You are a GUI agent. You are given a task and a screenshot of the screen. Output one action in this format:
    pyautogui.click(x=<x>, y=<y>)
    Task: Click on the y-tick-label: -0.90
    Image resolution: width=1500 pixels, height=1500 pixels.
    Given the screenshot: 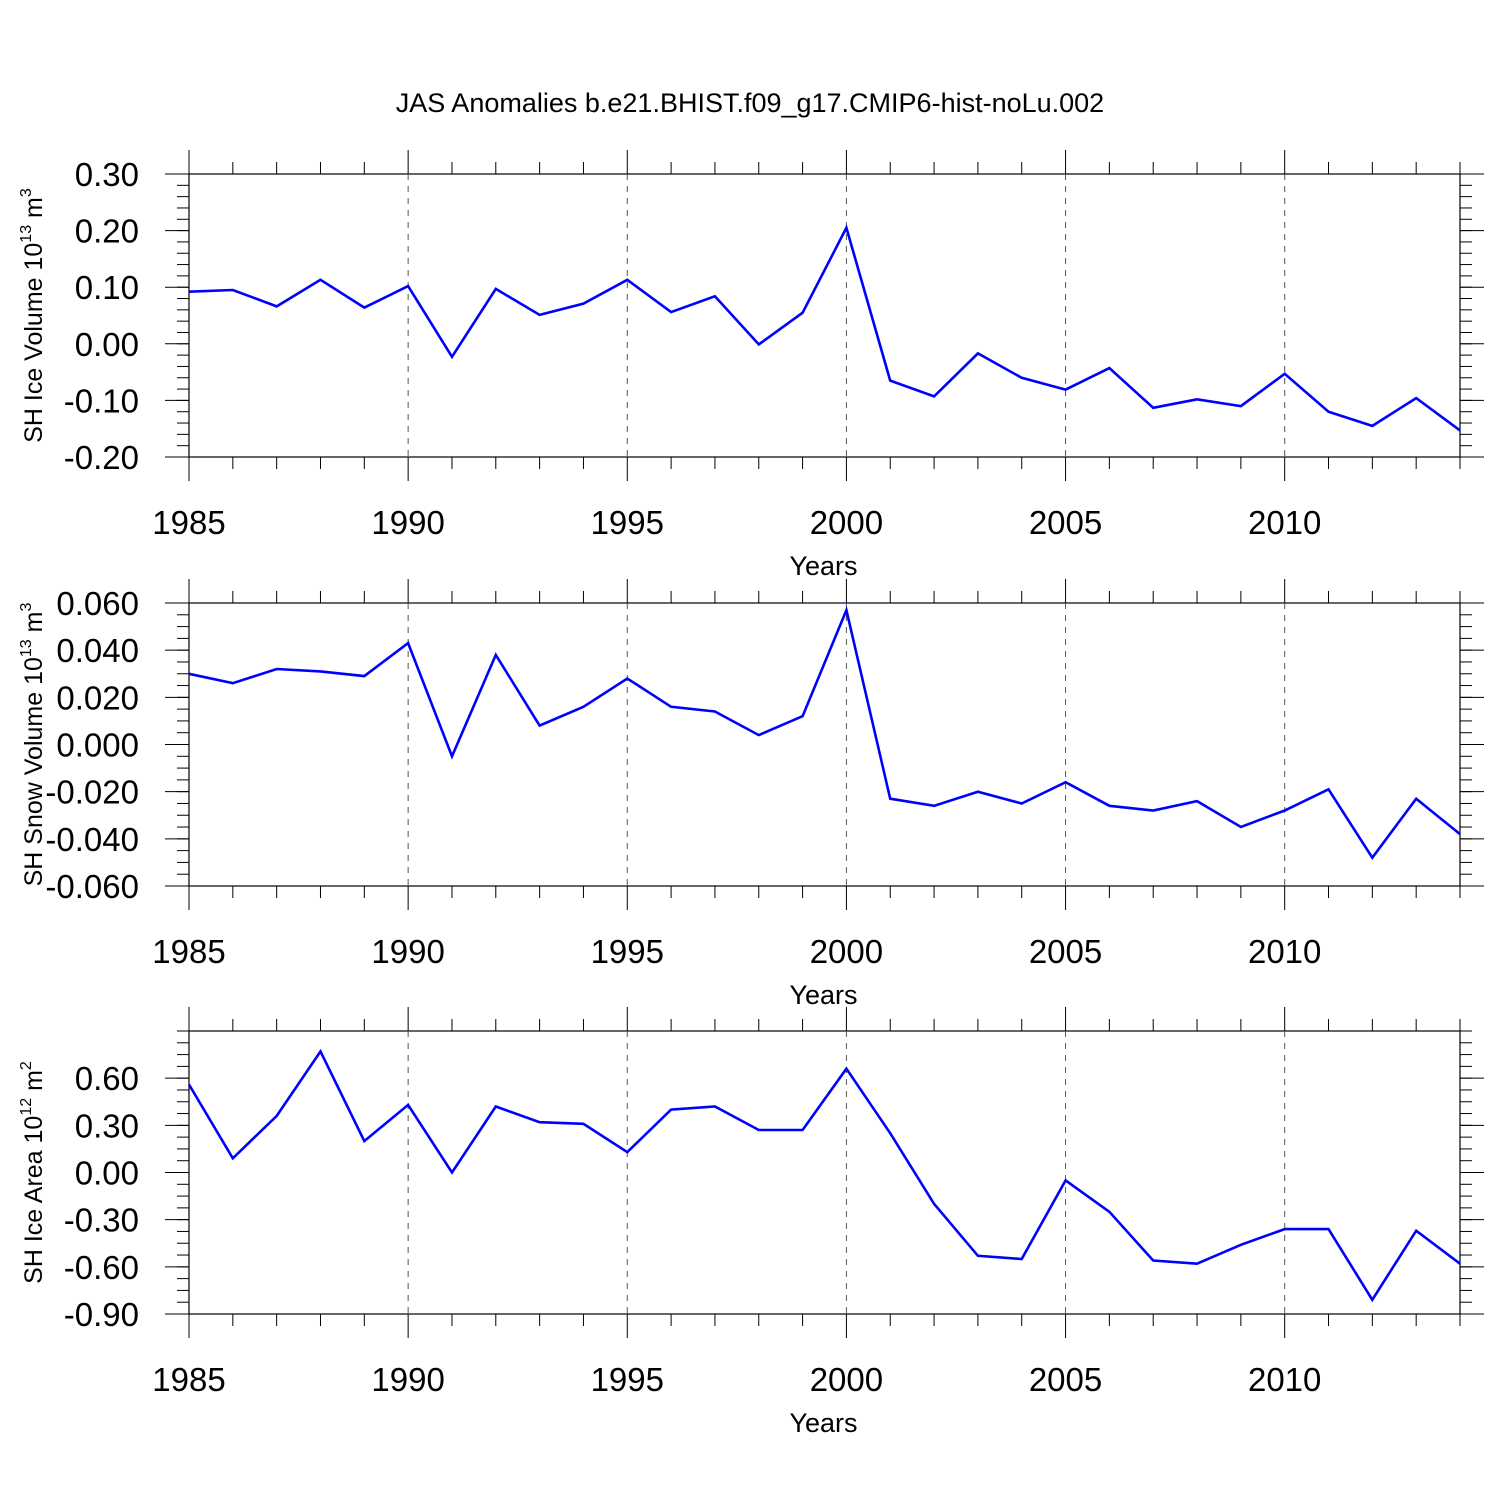 What is the action you would take?
    pyautogui.click(x=101, y=1314)
    